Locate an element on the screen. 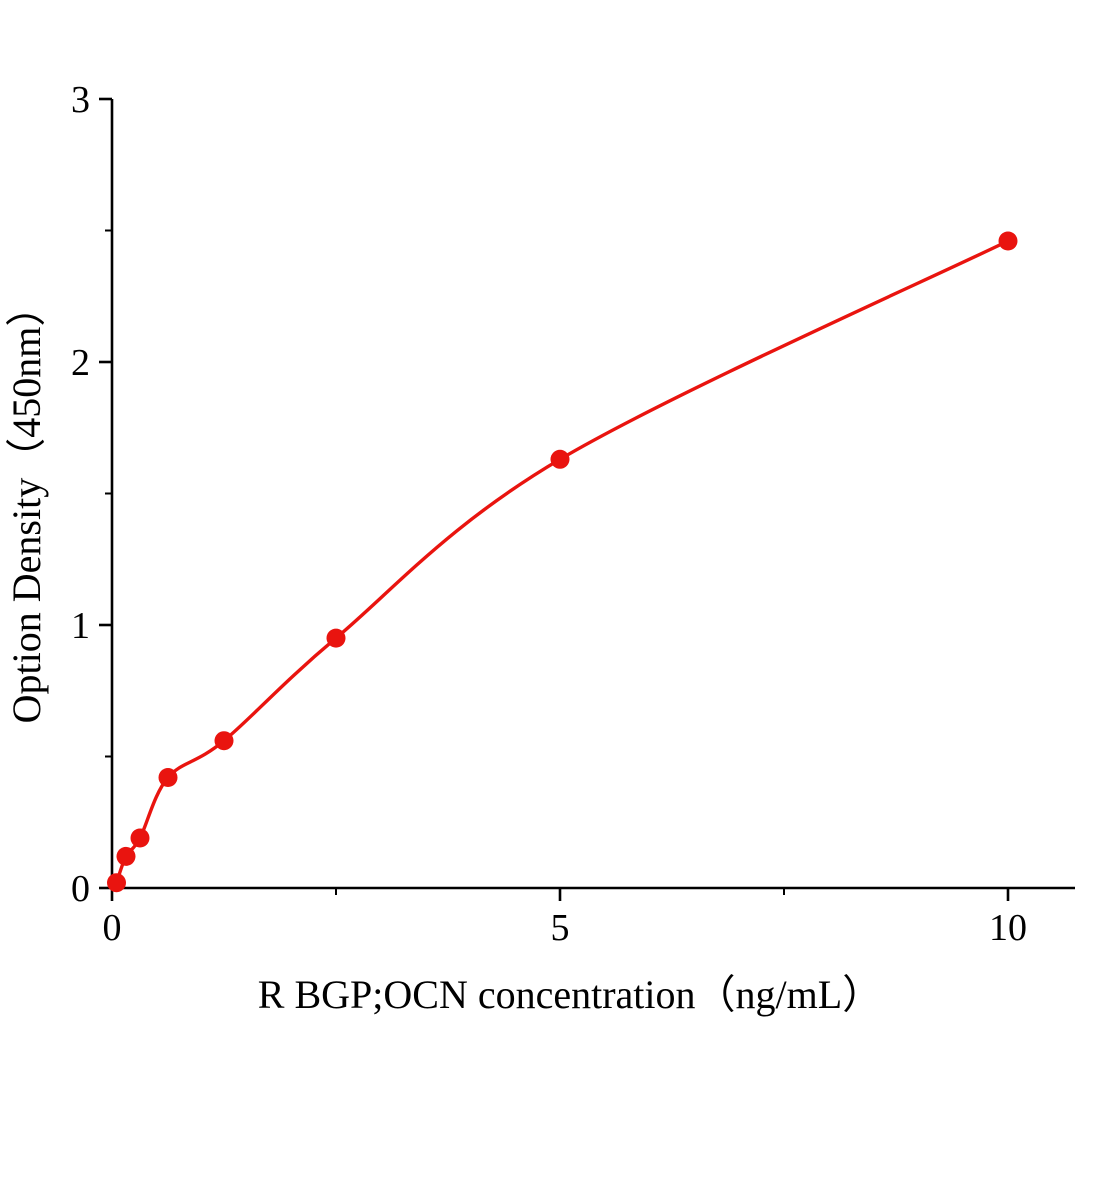 The height and width of the screenshot is (1200, 1104). x-tick-label: 5 is located at coordinates (560, 928).